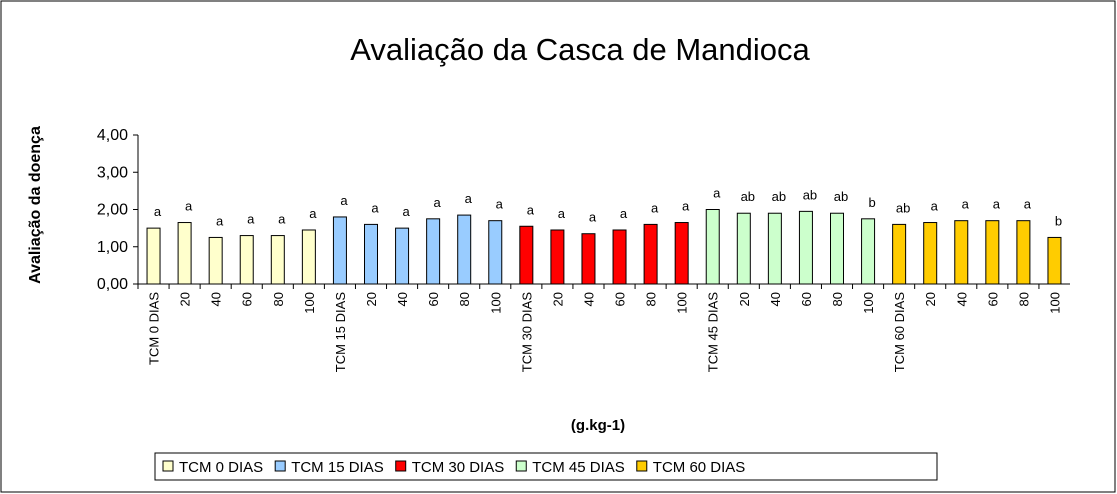 The image size is (1117, 494). Describe the element at coordinates (112, 247) in the screenshot. I see `y-tick-label: 1,00` at that location.